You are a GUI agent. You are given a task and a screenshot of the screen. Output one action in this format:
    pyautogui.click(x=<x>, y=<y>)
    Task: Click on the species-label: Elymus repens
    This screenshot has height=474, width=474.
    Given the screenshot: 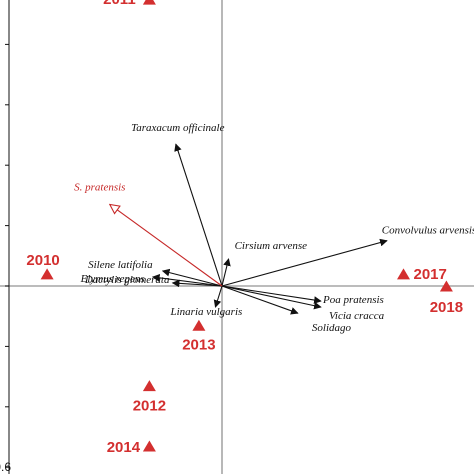 What is the action you would take?
    pyautogui.click(x=112, y=279)
    